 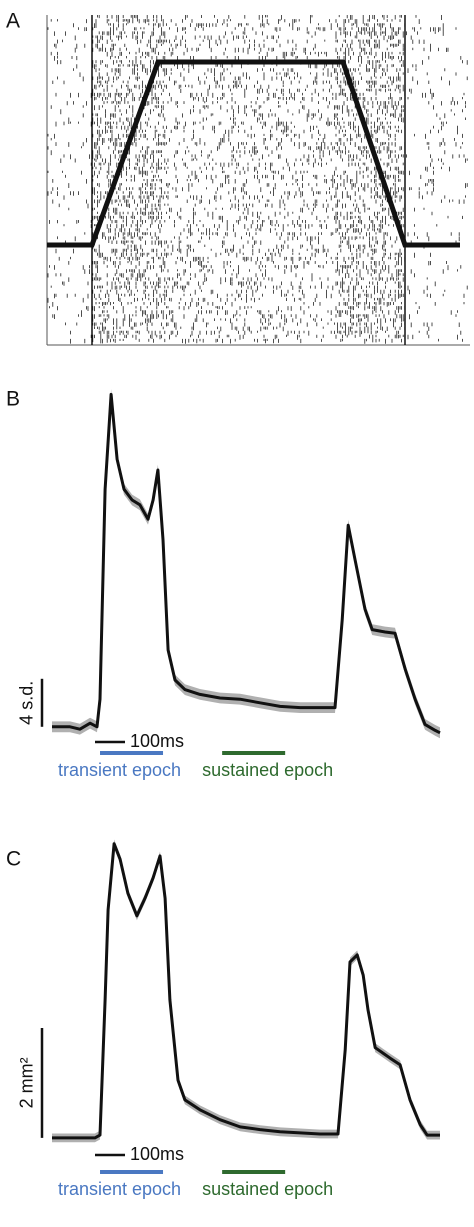 What do you see at coordinates (13, 859) in the screenshot?
I see `panel-label: C` at bounding box center [13, 859].